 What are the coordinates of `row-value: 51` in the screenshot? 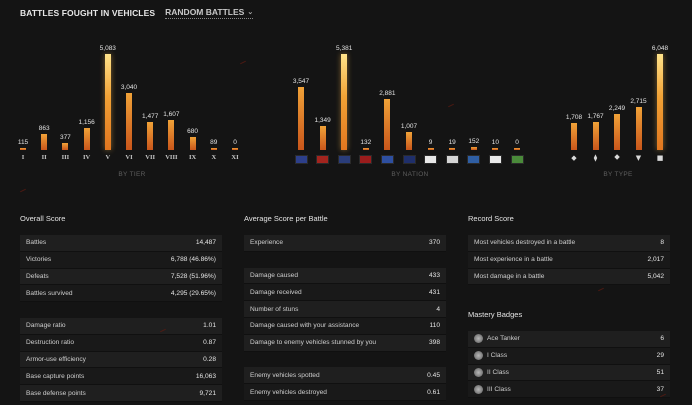 It's located at (660, 372).